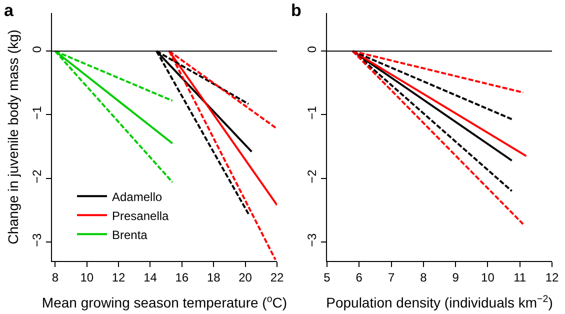 This screenshot has height=314, width=565. Describe the element at coordinates (182, 277) in the screenshot. I see `x-tick-label: 16` at that location.